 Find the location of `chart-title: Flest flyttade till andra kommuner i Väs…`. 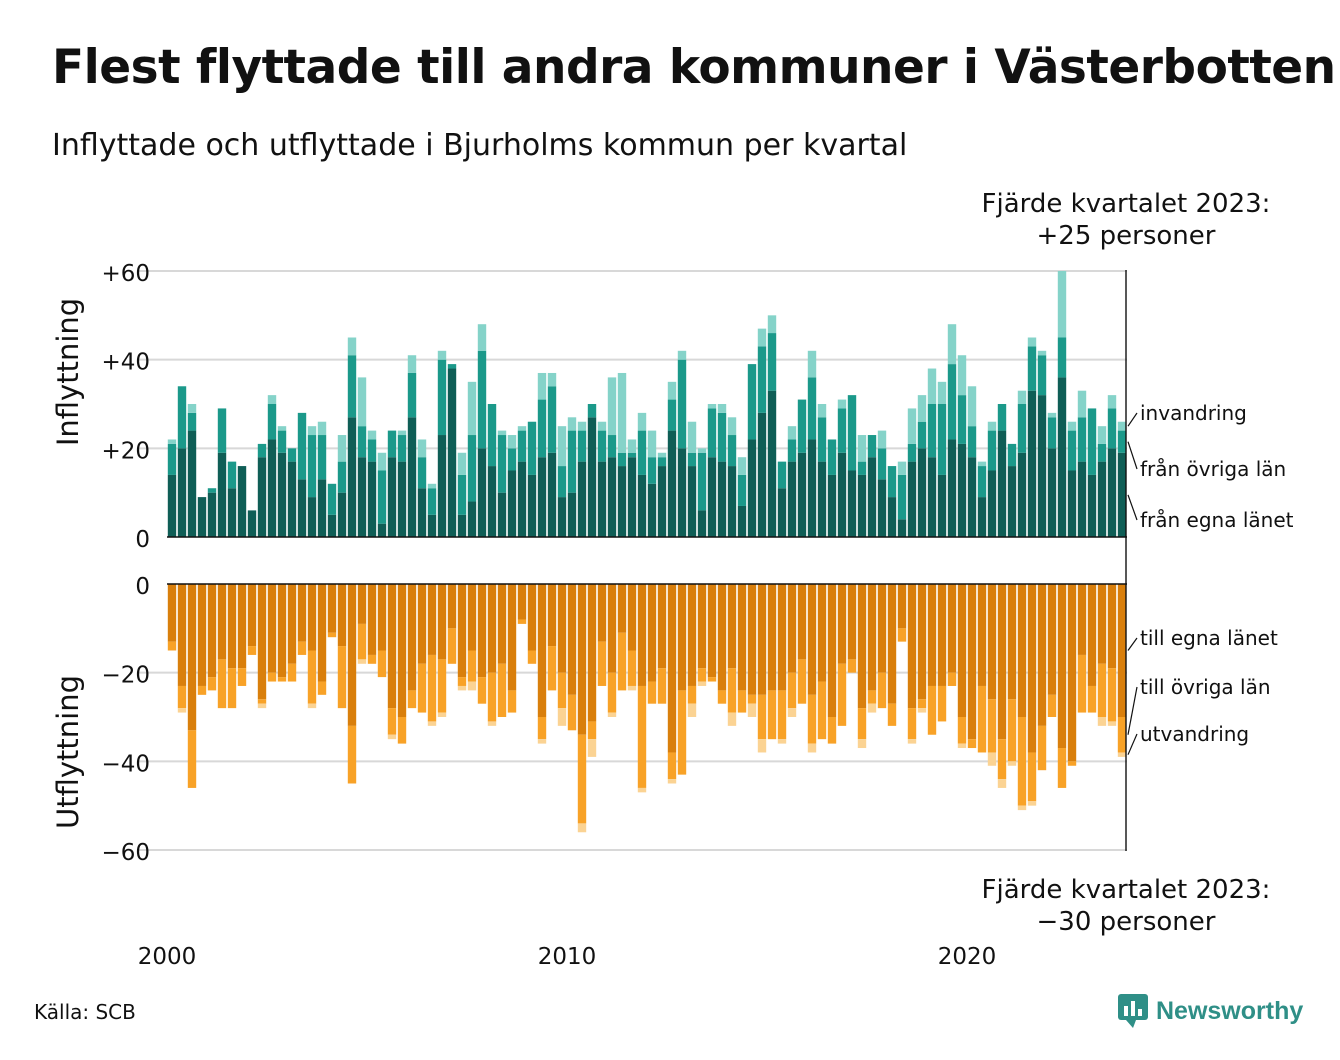

chart-title: Flest flyttade till andra kommuner i Väs… is located at coordinates (694, 67).